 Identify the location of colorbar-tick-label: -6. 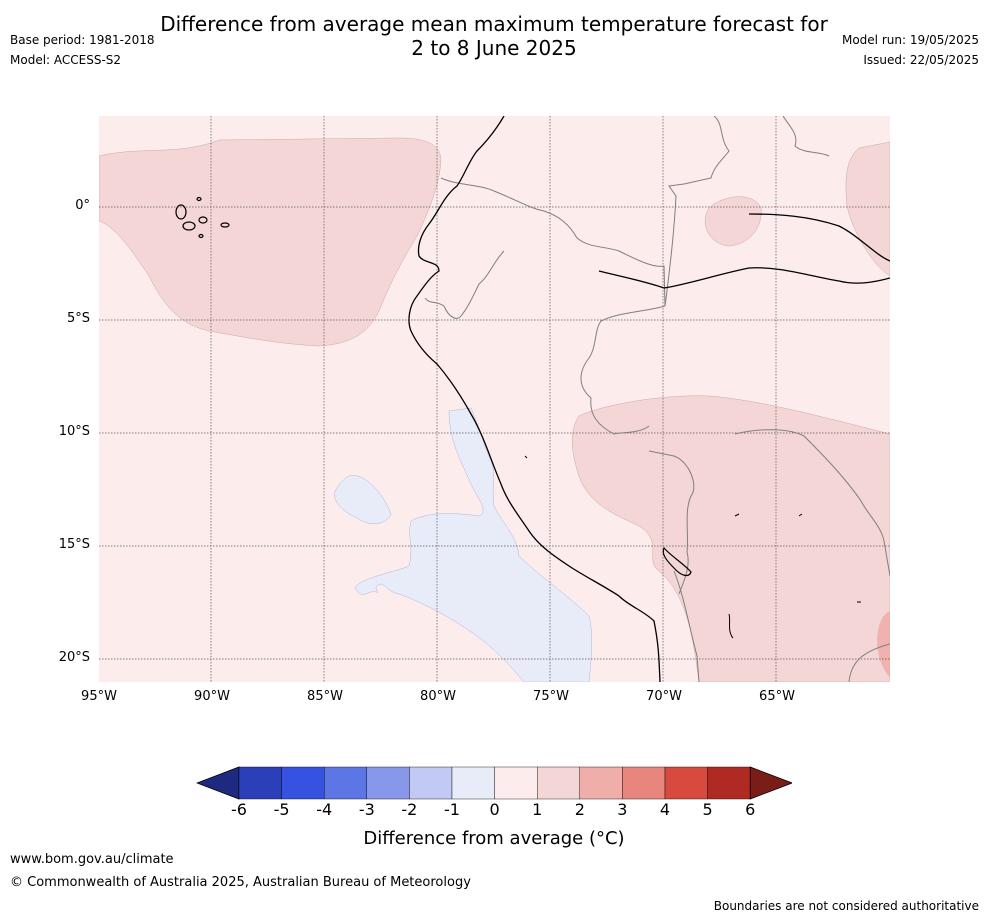
(239, 809).